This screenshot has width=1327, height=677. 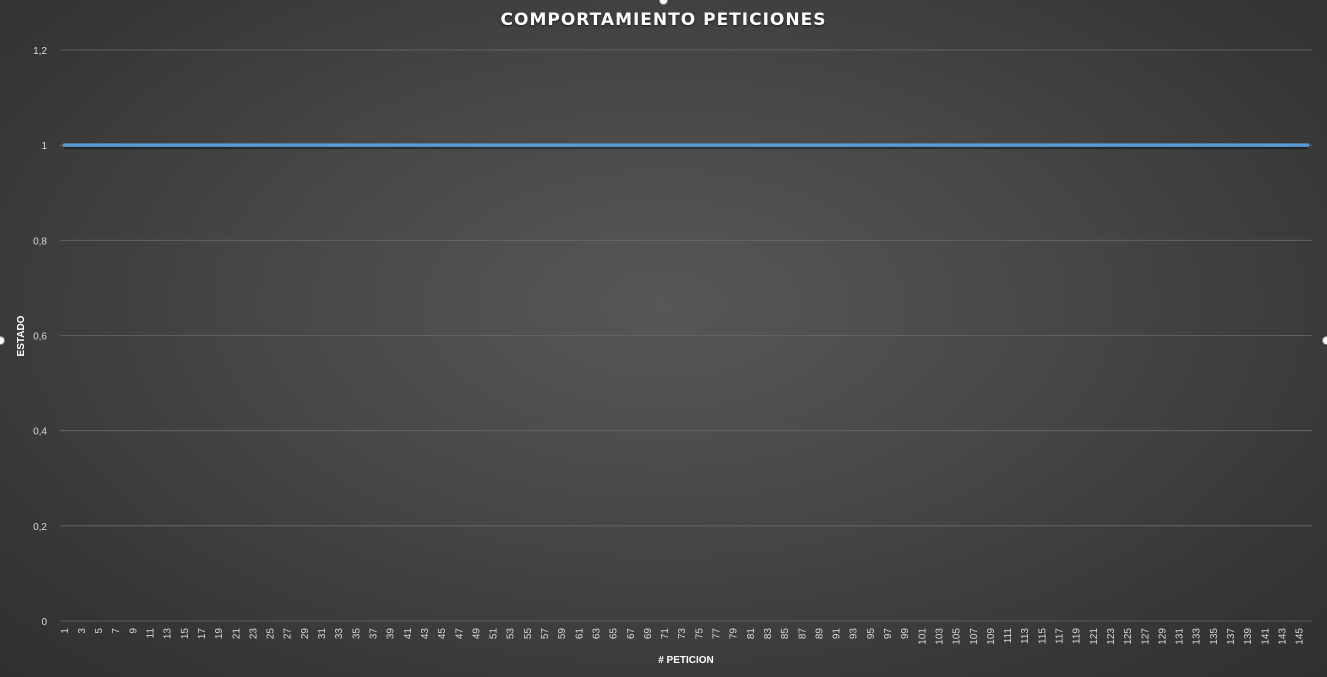 What do you see at coordinates (905, 634) in the screenshot?
I see `x-tick-label: 99` at bounding box center [905, 634].